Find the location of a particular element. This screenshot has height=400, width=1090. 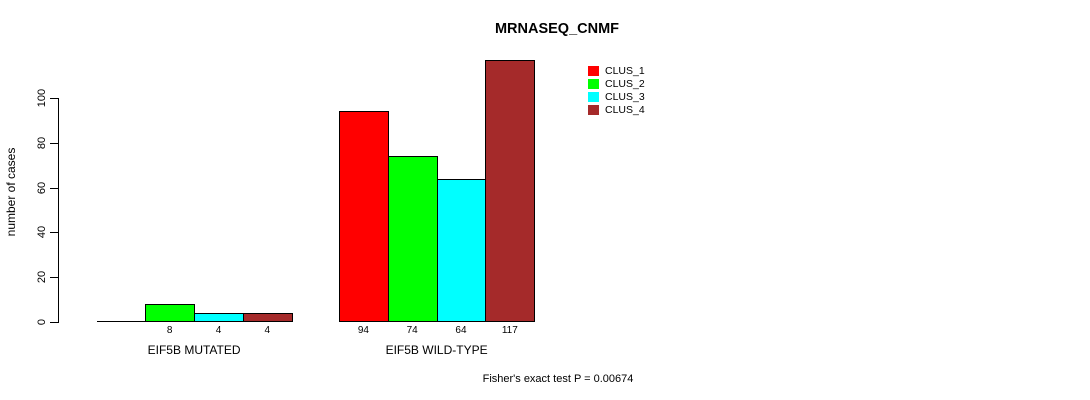

chart-title: MRNASEQ_CNMF is located at coordinates (557, 29).